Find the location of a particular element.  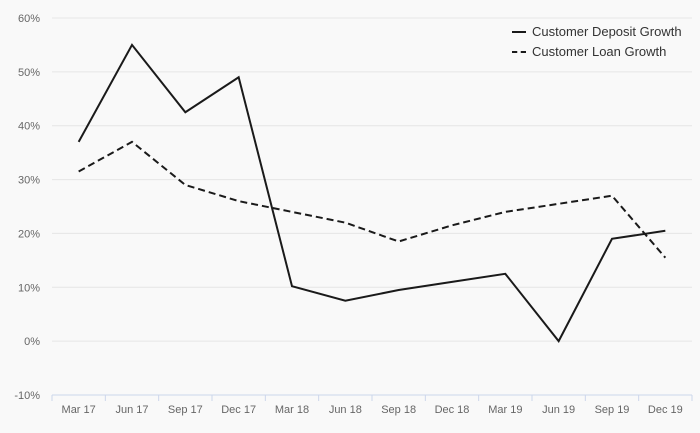

x-axis-label: Dec 18 is located at coordinates (452, 410).